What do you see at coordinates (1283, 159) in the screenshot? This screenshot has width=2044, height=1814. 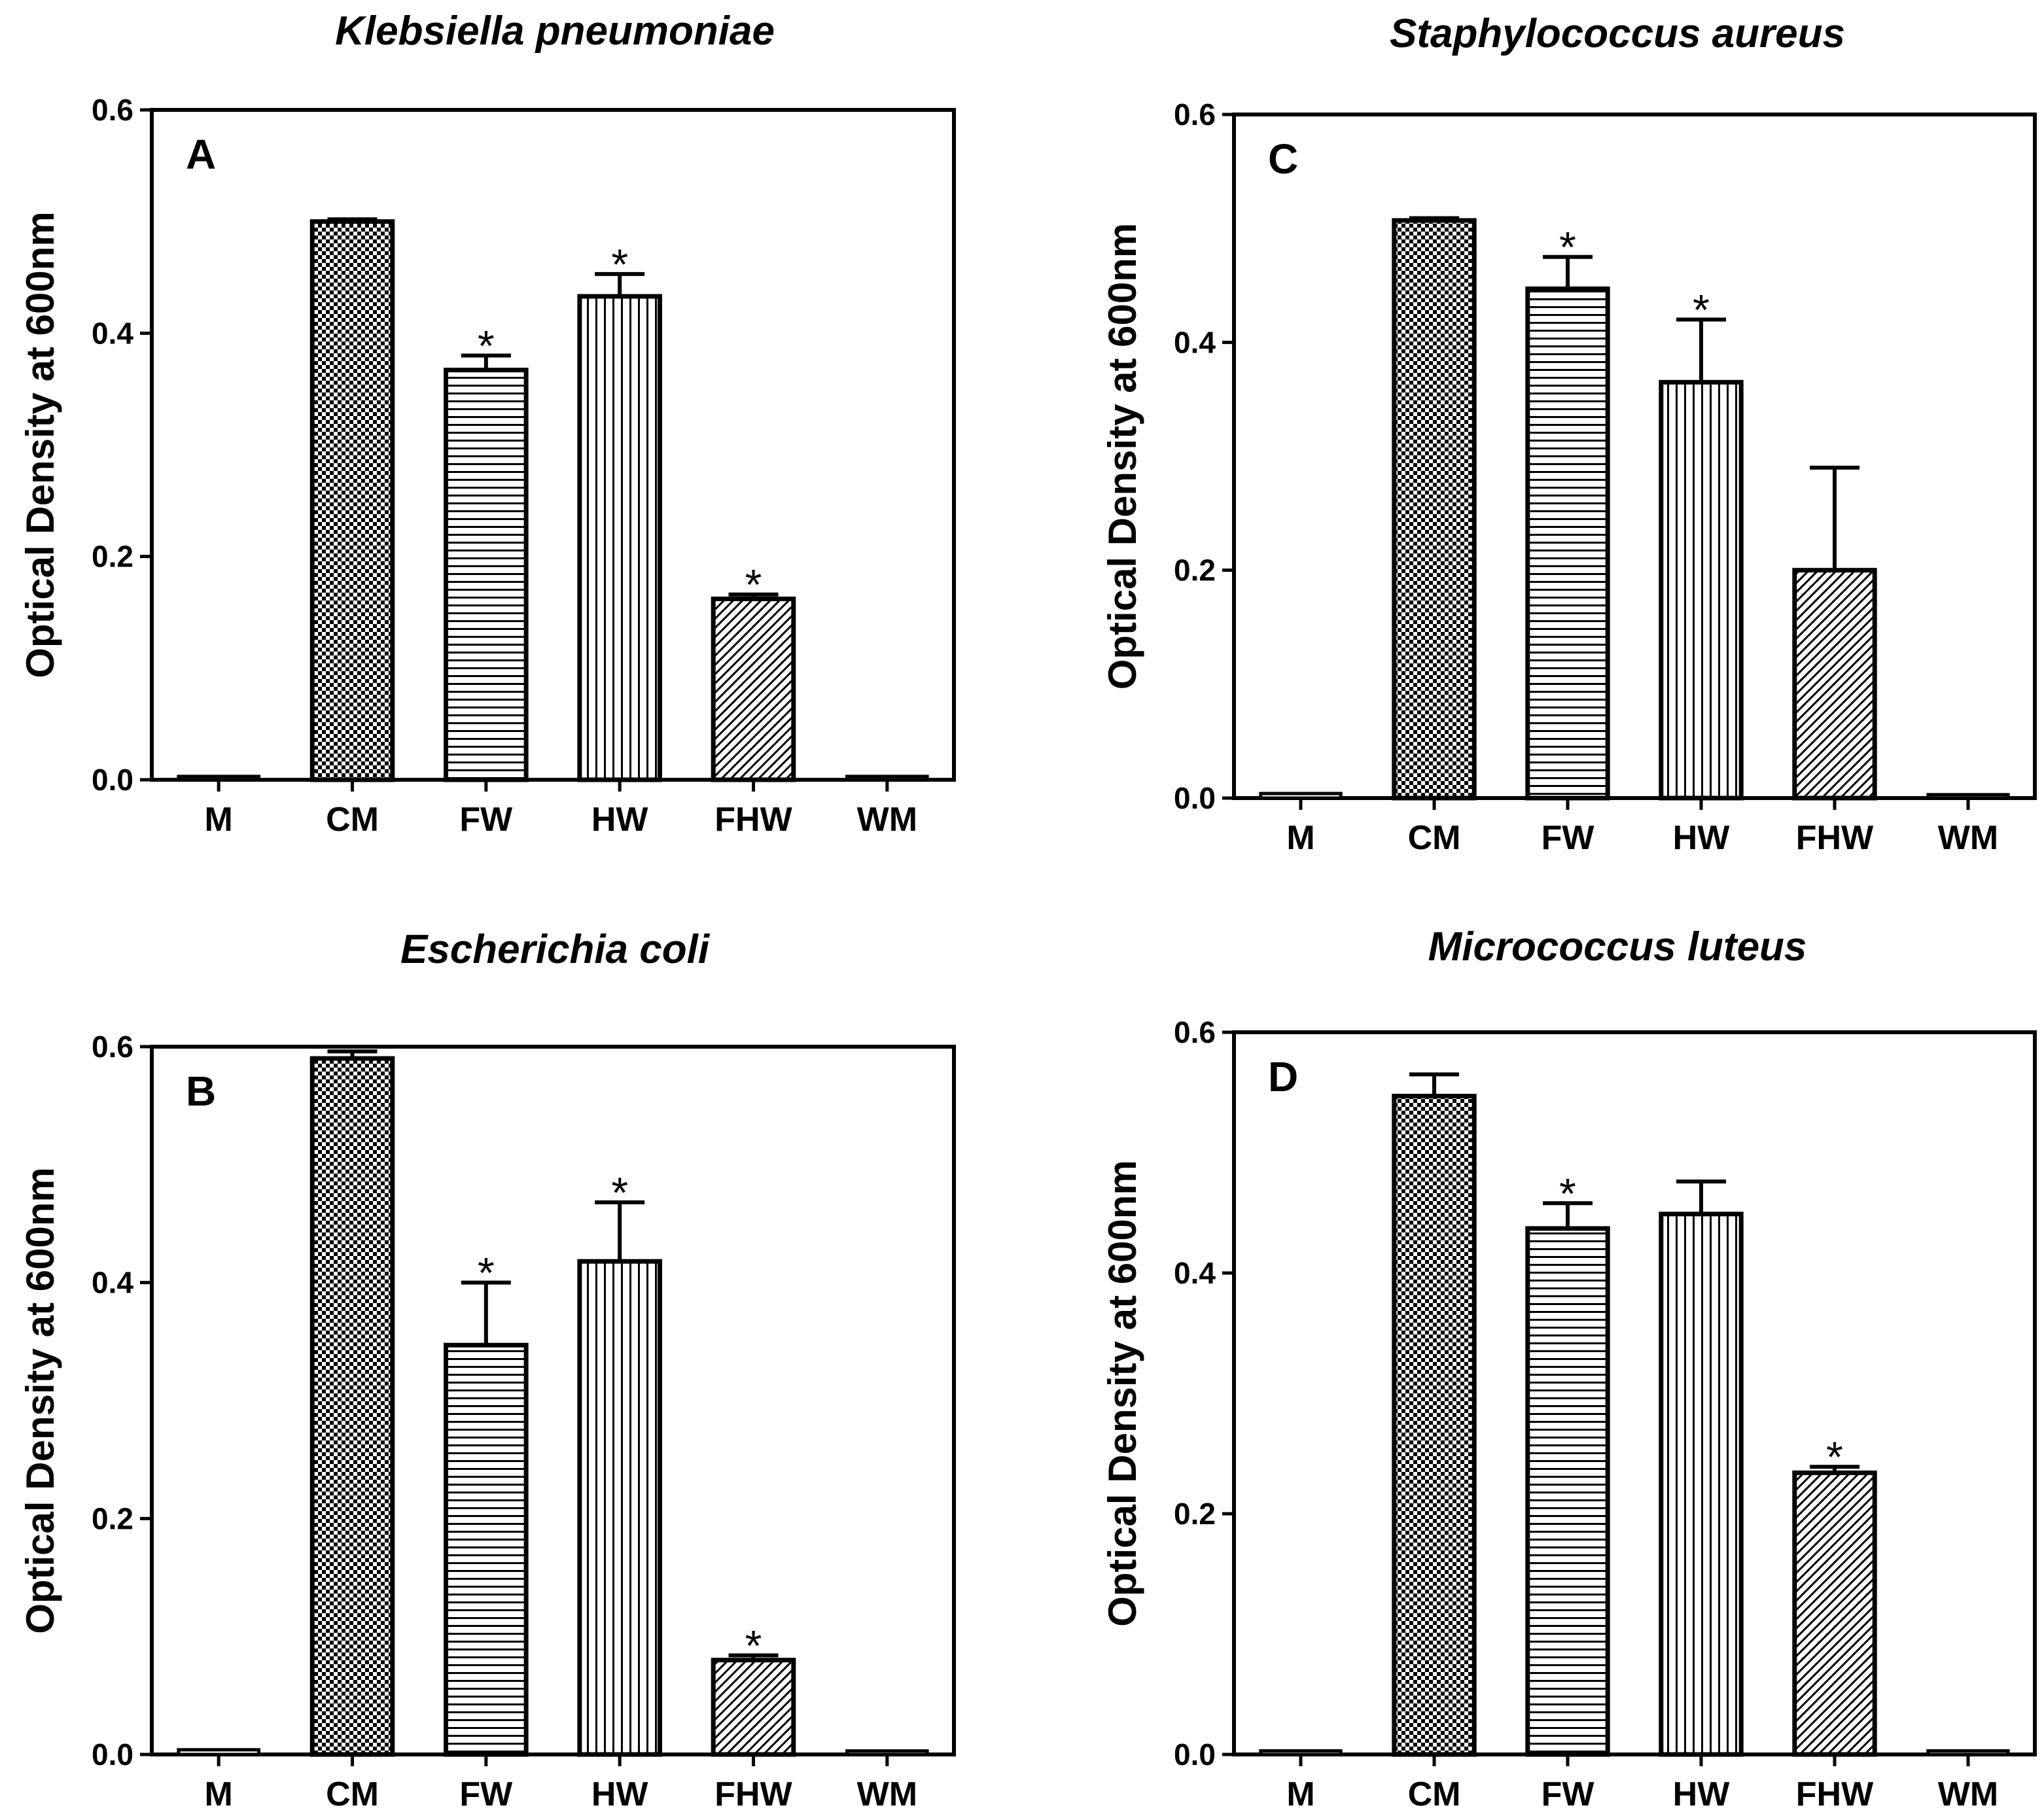 I see `panel-letter: C` at bounding box center [1283, 159].